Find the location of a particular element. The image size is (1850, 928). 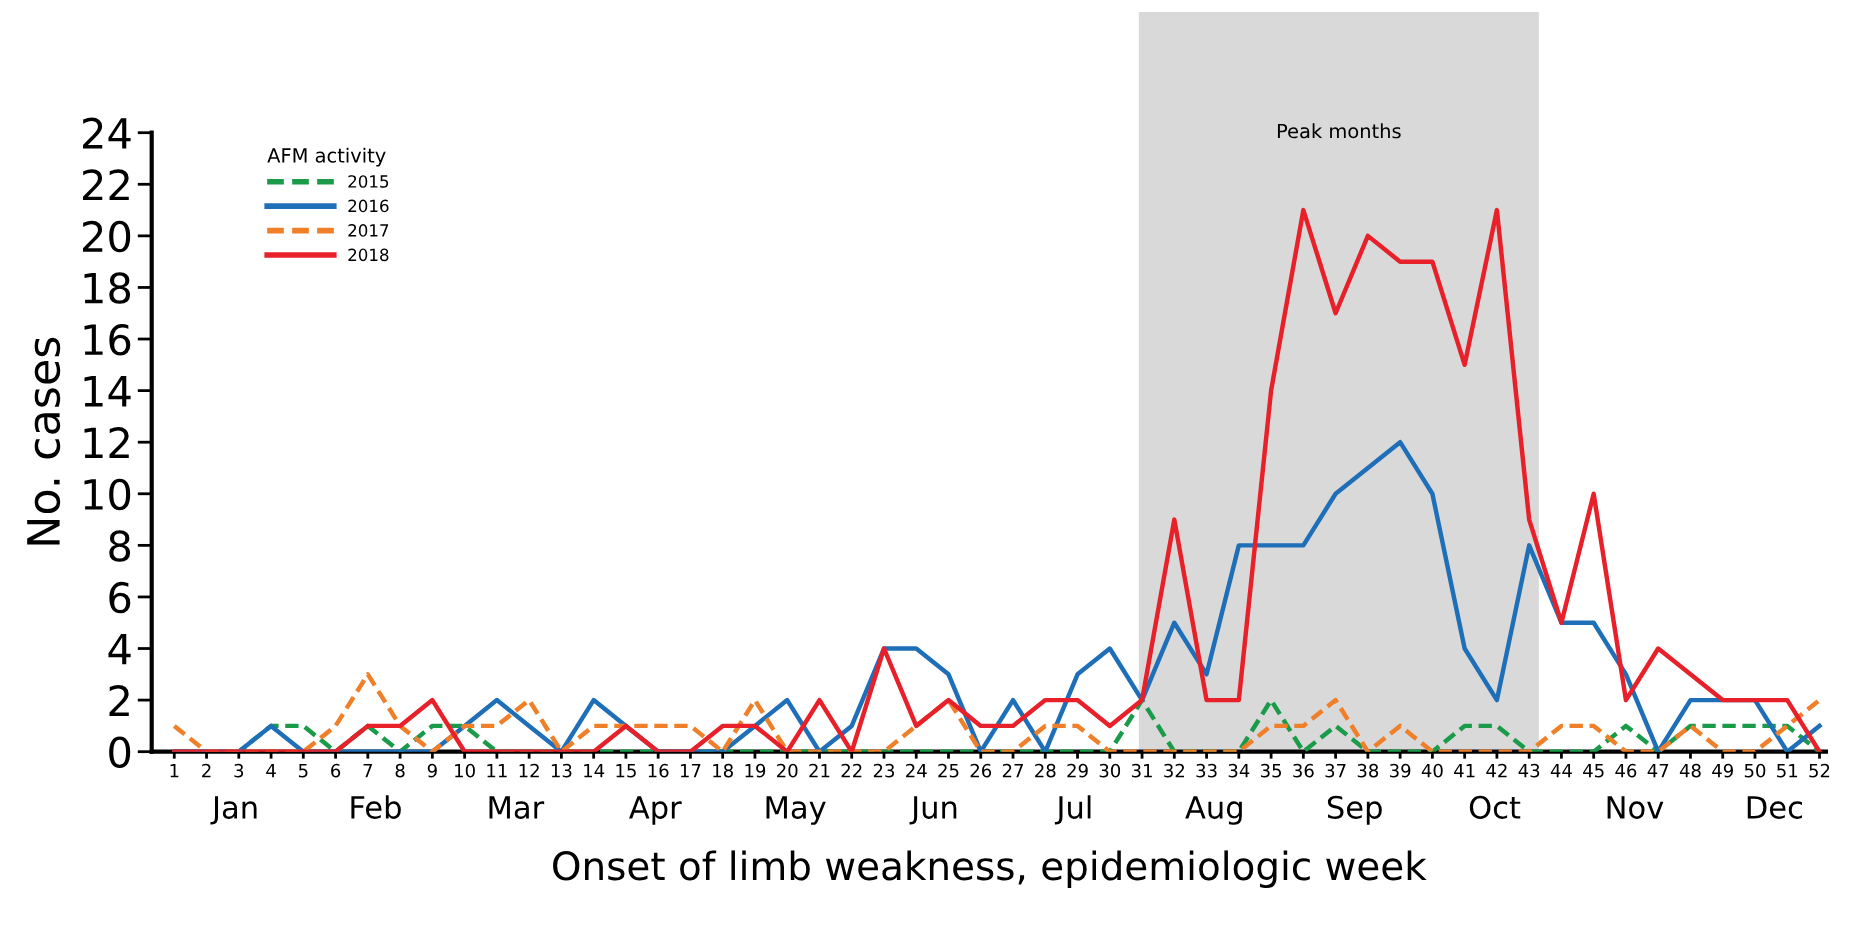

x-tick-label: 15 is located at coordinates (626, 771).